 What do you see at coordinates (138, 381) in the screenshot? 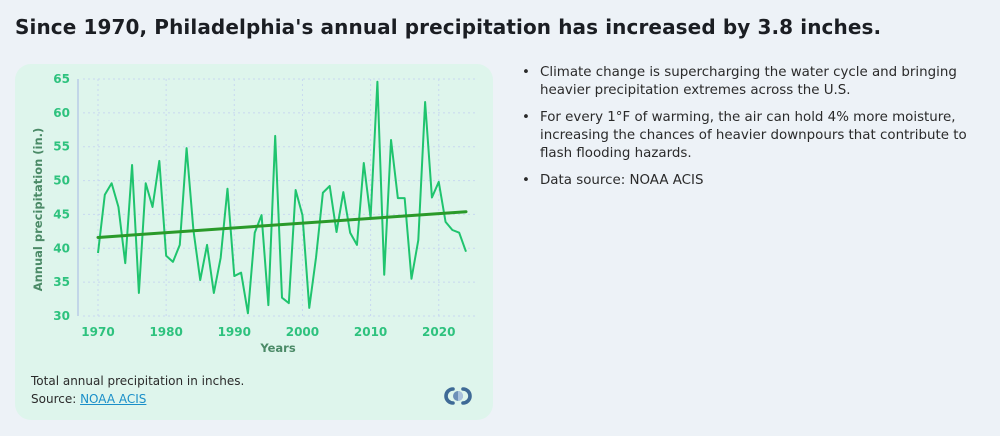
I see `caption-description: Total annual precipitation in inches.` at bounding box center [138, 381].